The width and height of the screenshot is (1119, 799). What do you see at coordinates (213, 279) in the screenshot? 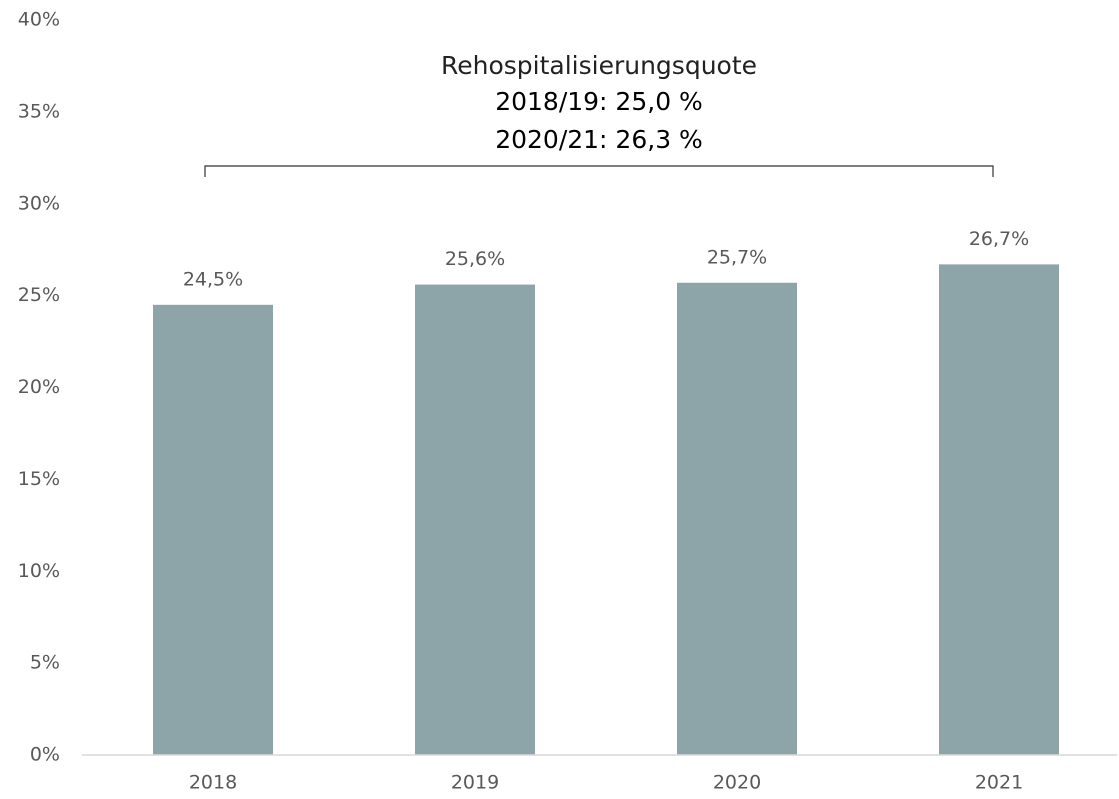
I see `data-label: 24,5%` at bounding box center [213, 279].